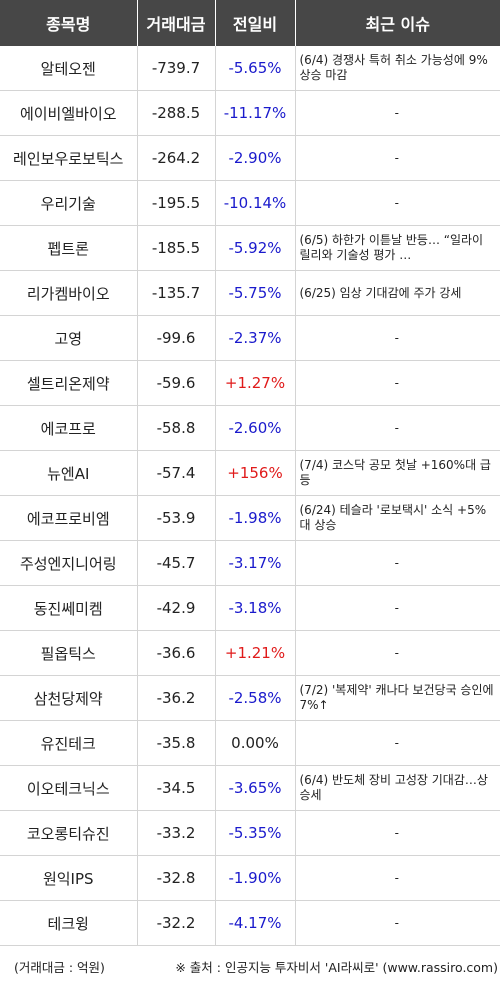  Describe the element at coordinates (69, 158) in the screenshot. I see `stock-name: 레인보우로보틱스` at that location.